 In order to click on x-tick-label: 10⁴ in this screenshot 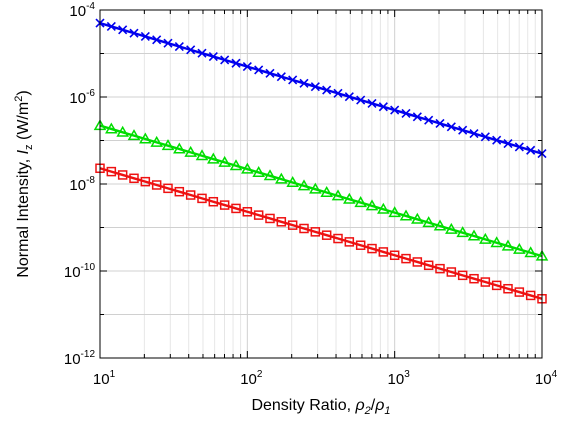, I will do `click(546, 378)`.